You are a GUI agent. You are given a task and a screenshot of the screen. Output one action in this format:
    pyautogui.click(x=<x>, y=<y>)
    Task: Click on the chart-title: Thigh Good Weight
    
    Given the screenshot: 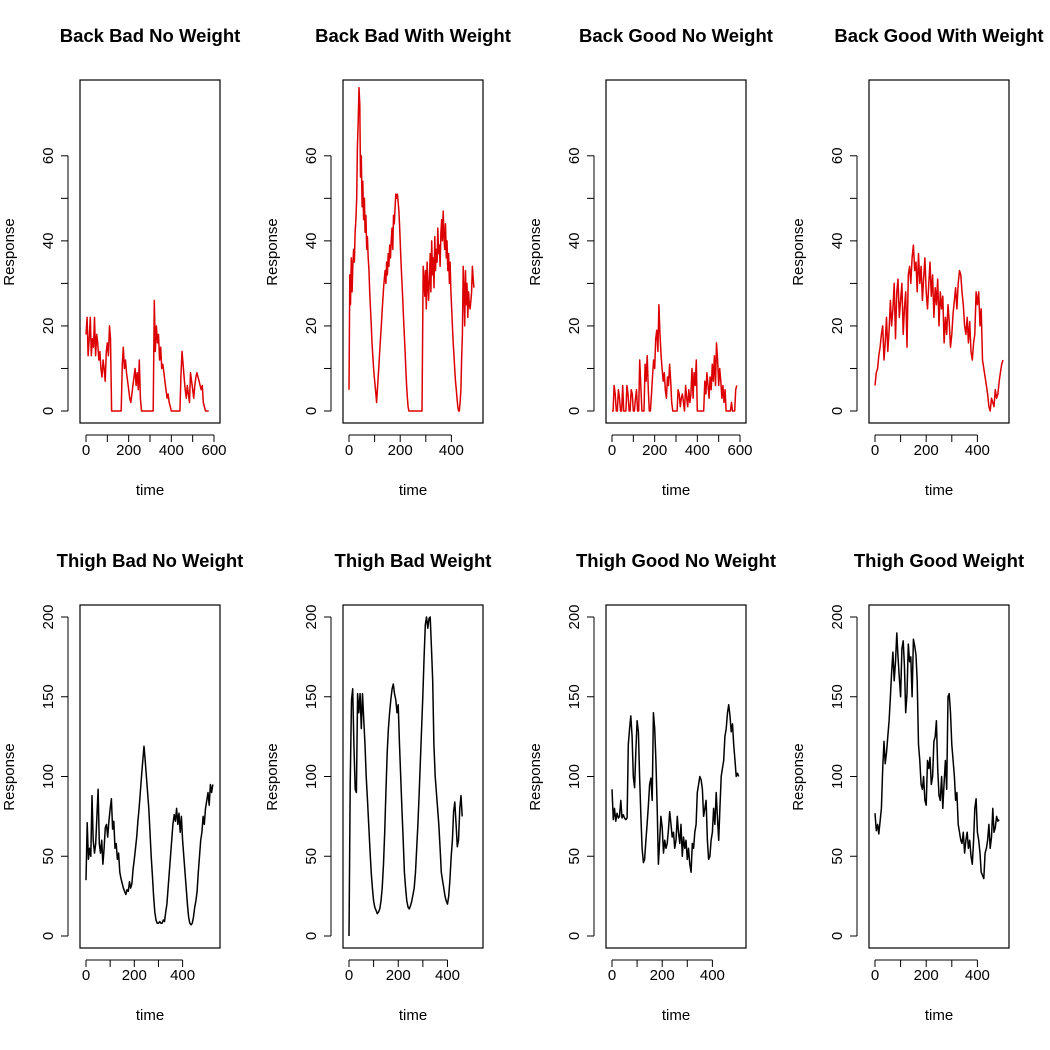 What is the action you would take?
    pyautogui.click(x=939, y=560)
    